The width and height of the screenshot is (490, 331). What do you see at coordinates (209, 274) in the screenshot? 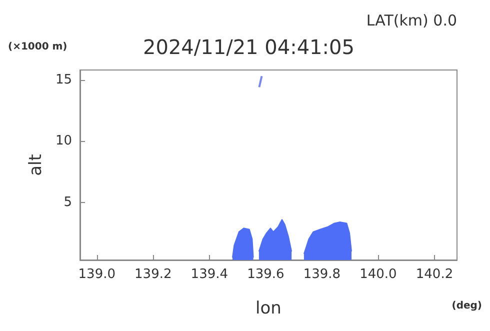
I see `x-tick-label: 139.4` at bounding box center [209, 274].